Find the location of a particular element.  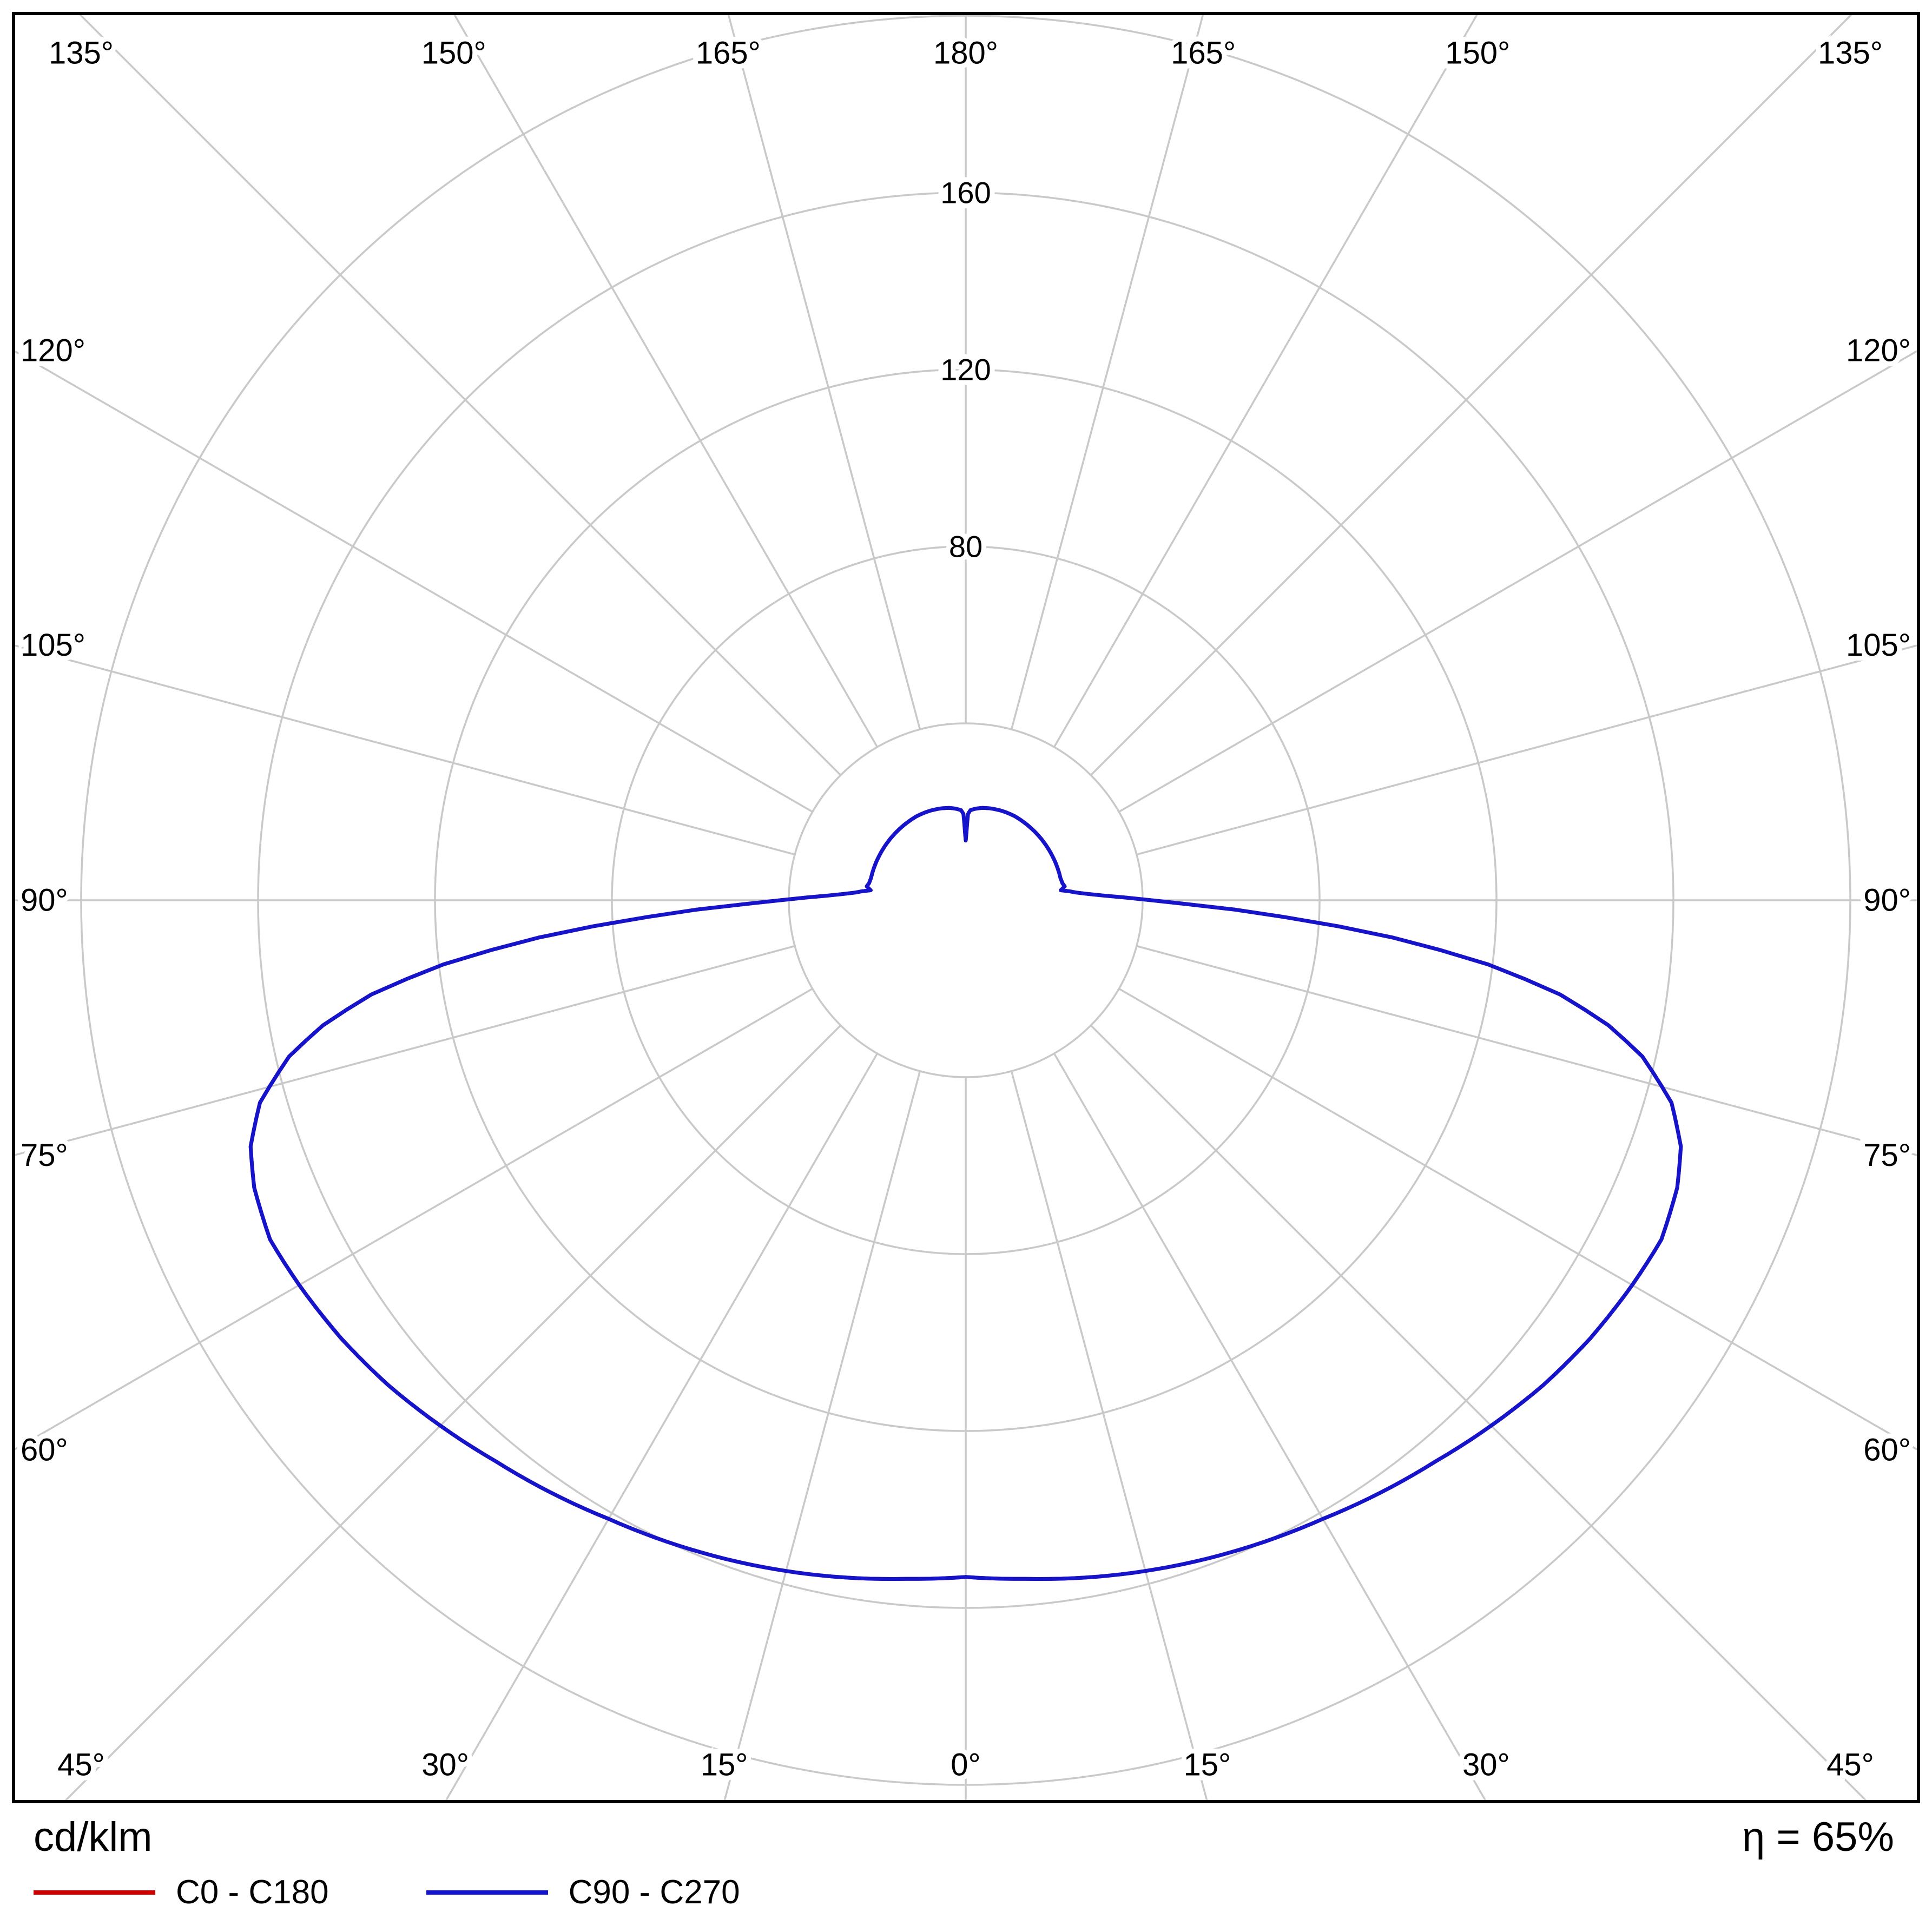

angle-label-135-left: 135° is located at coordinates (81, 53).